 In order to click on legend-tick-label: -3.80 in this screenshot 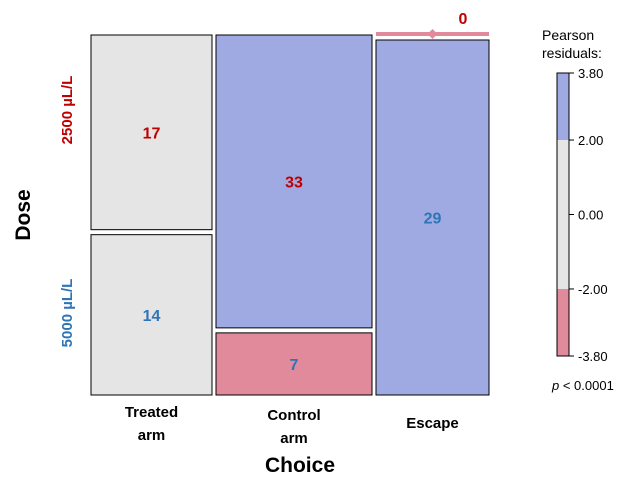, I will do `click(593, 356)`.